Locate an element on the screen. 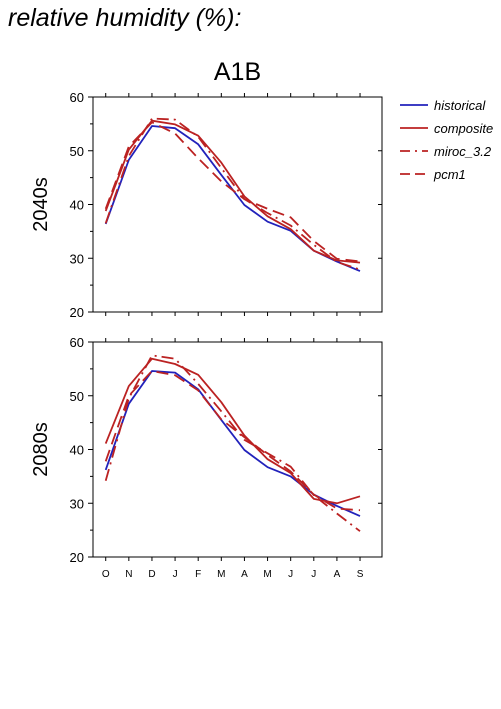 Image resolution: width=501 pixels, height=709 pixels. legend-label: composite is located at coordinates (463, 128).